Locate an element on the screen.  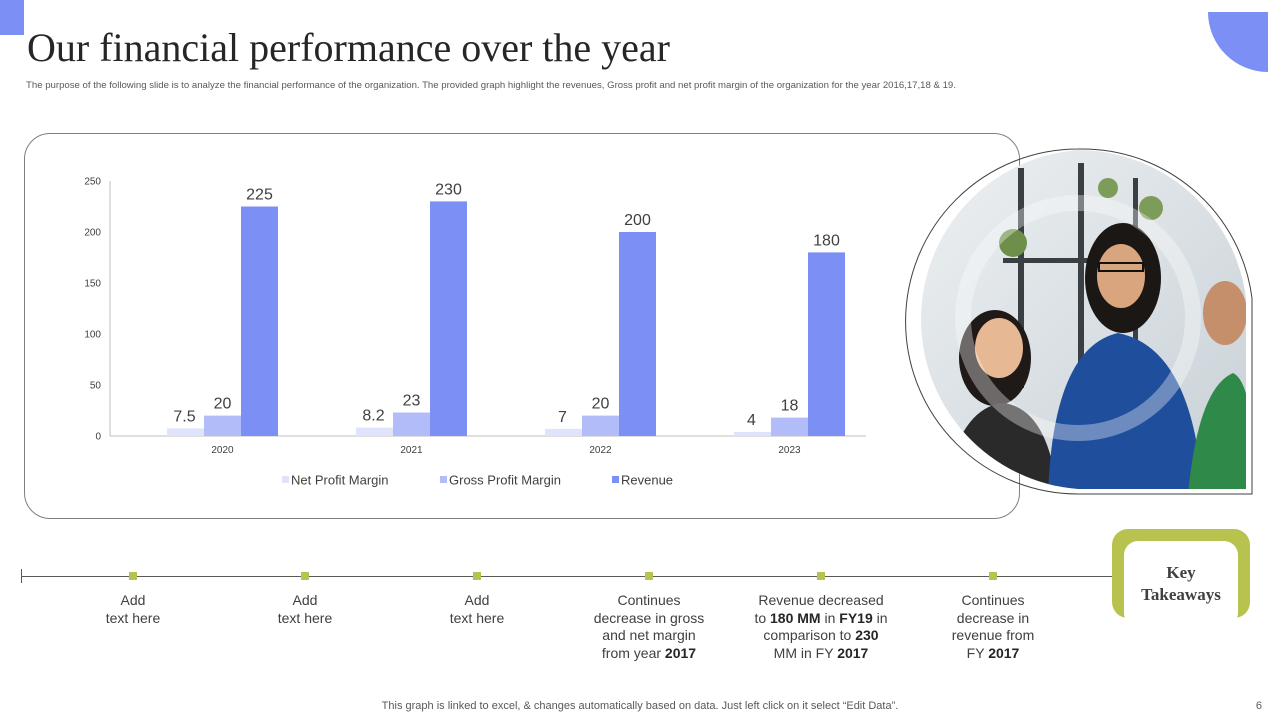
x-tick-label: 2021 is located at coordinates (411, 450).